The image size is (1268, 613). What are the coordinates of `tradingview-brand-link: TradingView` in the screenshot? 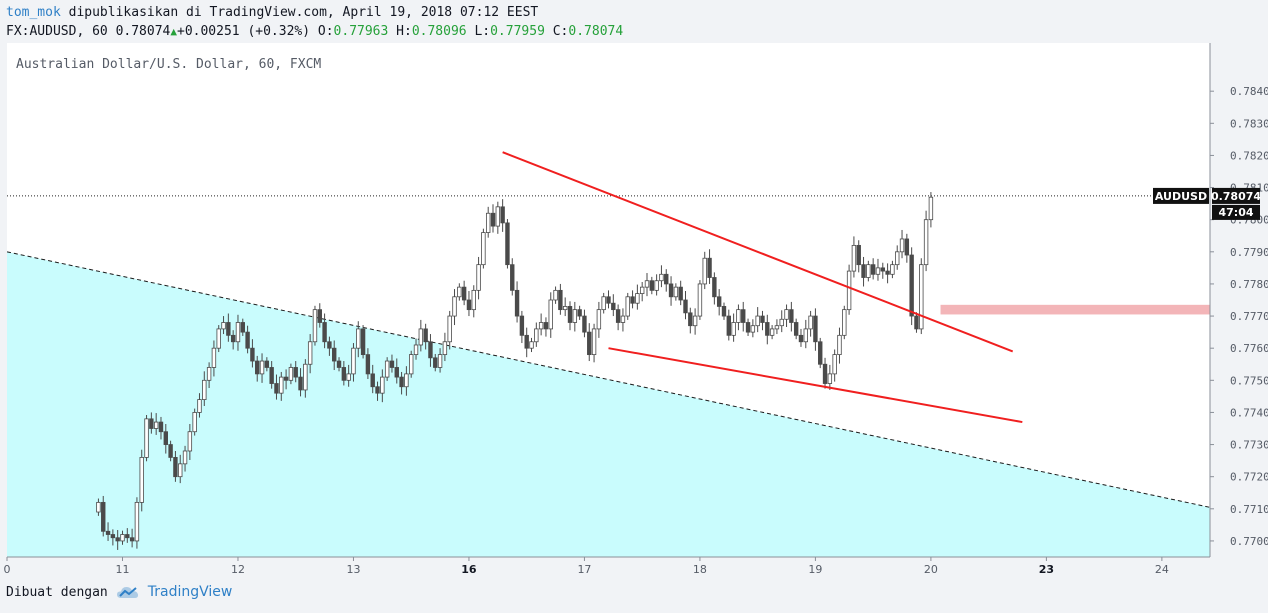 It's located at (190, 592).